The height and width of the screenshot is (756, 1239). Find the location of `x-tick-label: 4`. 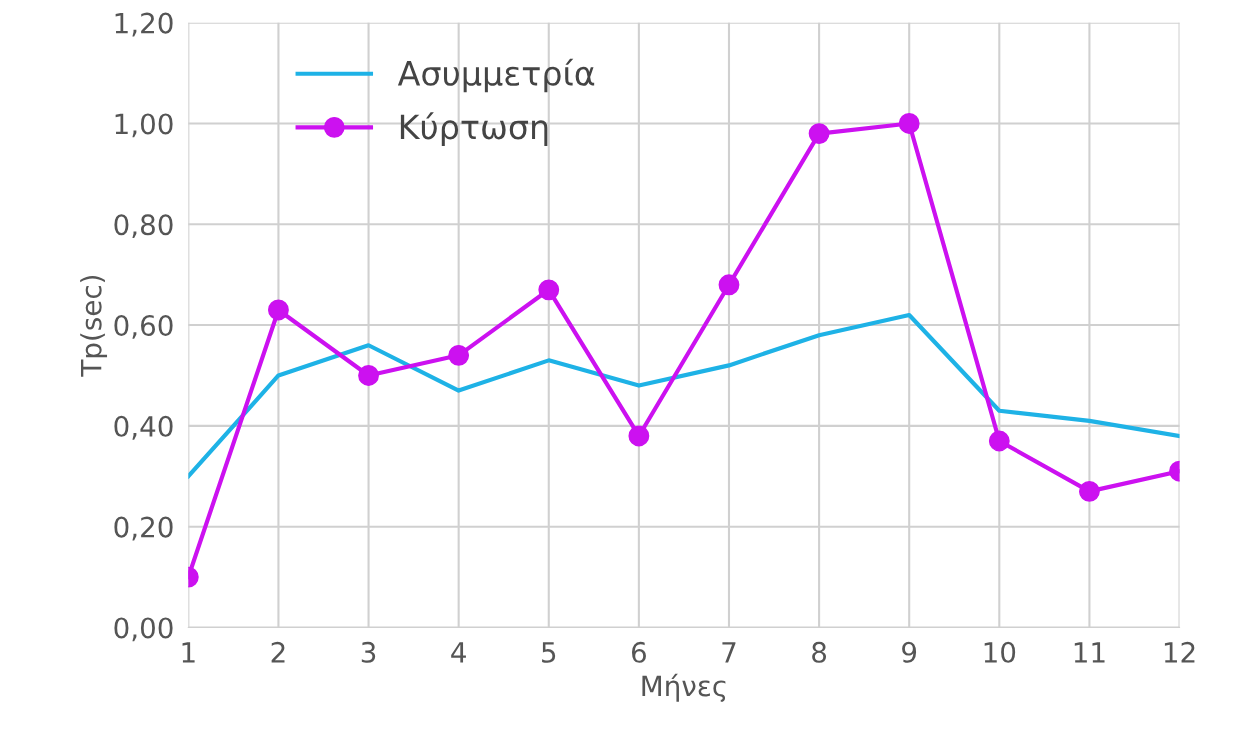

x-tick-label: 4 is located at coordinates (458, 652).